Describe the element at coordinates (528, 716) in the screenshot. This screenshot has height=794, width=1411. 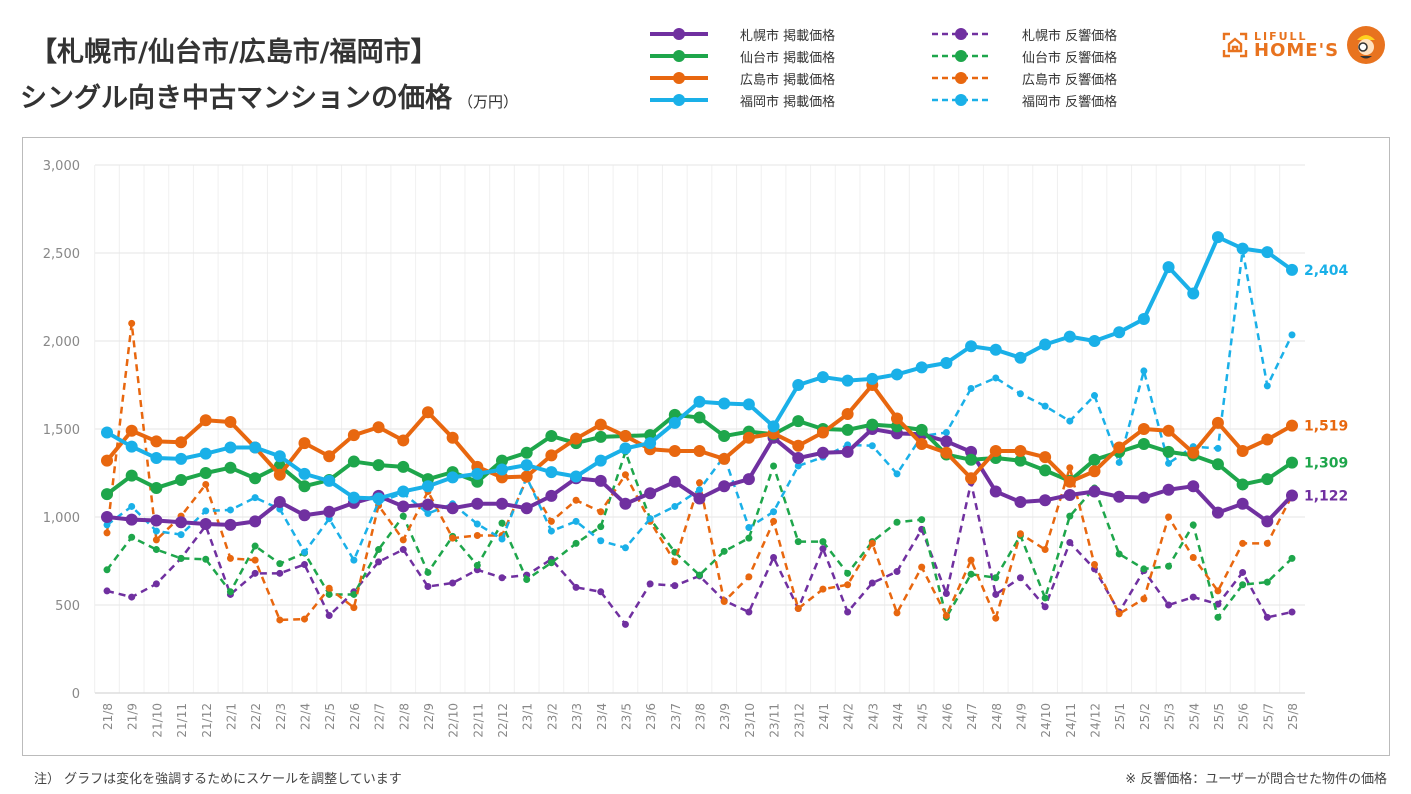
I see `x-tick-label: 23/1` at that location.